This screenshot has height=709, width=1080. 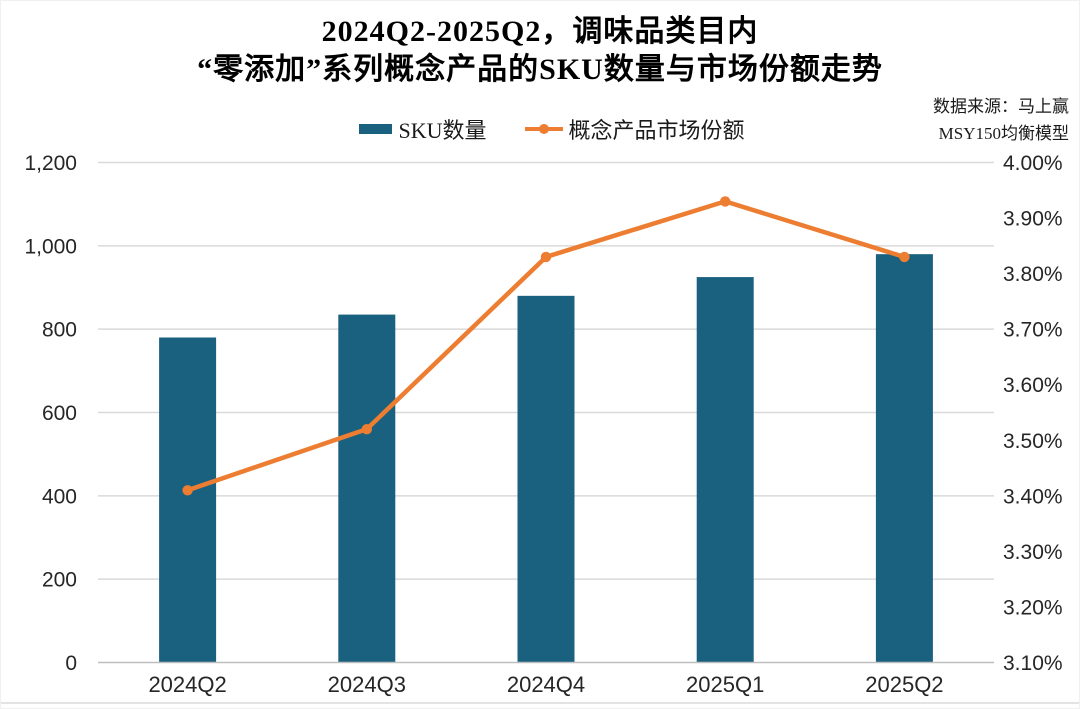 What do you see at coordinates (1033, 163) in the screenshot?
I see `y-axis-right-tick-label: 4.00%` at bounding box center [1033, 163].